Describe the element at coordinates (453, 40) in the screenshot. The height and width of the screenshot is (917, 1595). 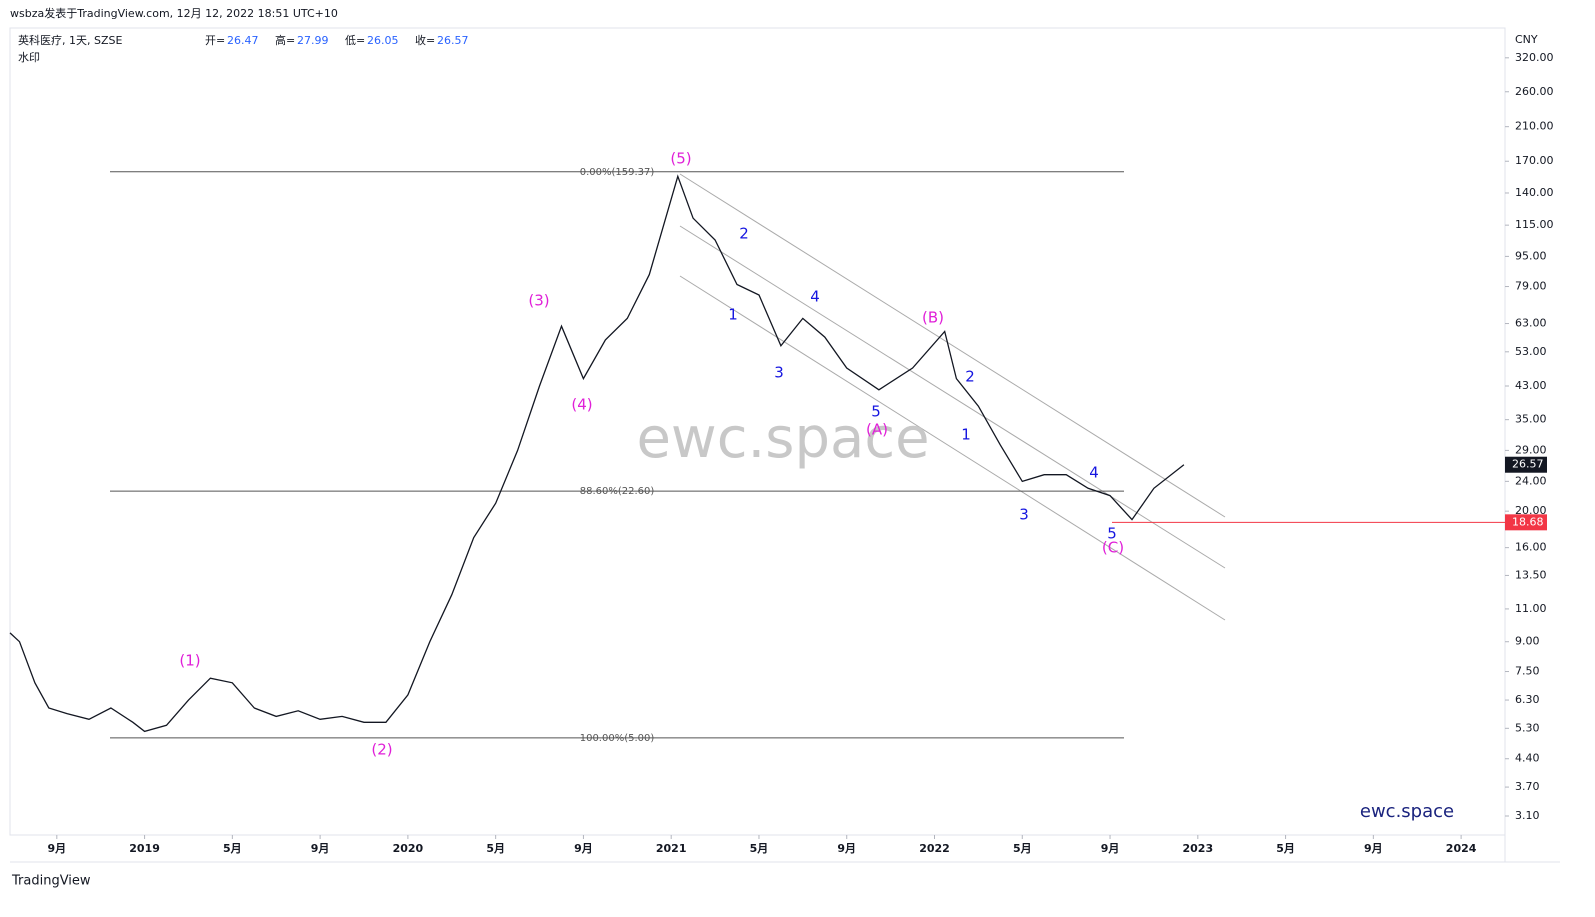
I see `ohlc-value: 26.57` at that location.